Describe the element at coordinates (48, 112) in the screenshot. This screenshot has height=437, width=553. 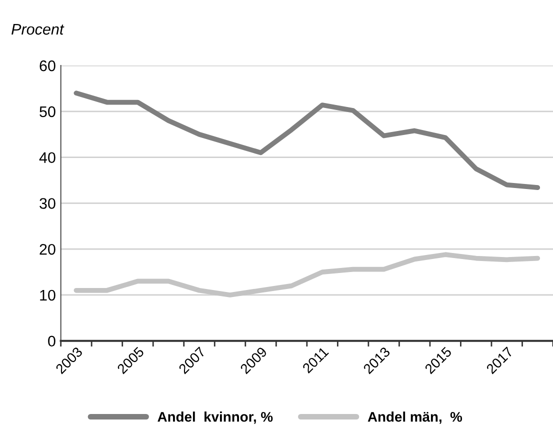
I see `y-tick-label: 50` at that location.